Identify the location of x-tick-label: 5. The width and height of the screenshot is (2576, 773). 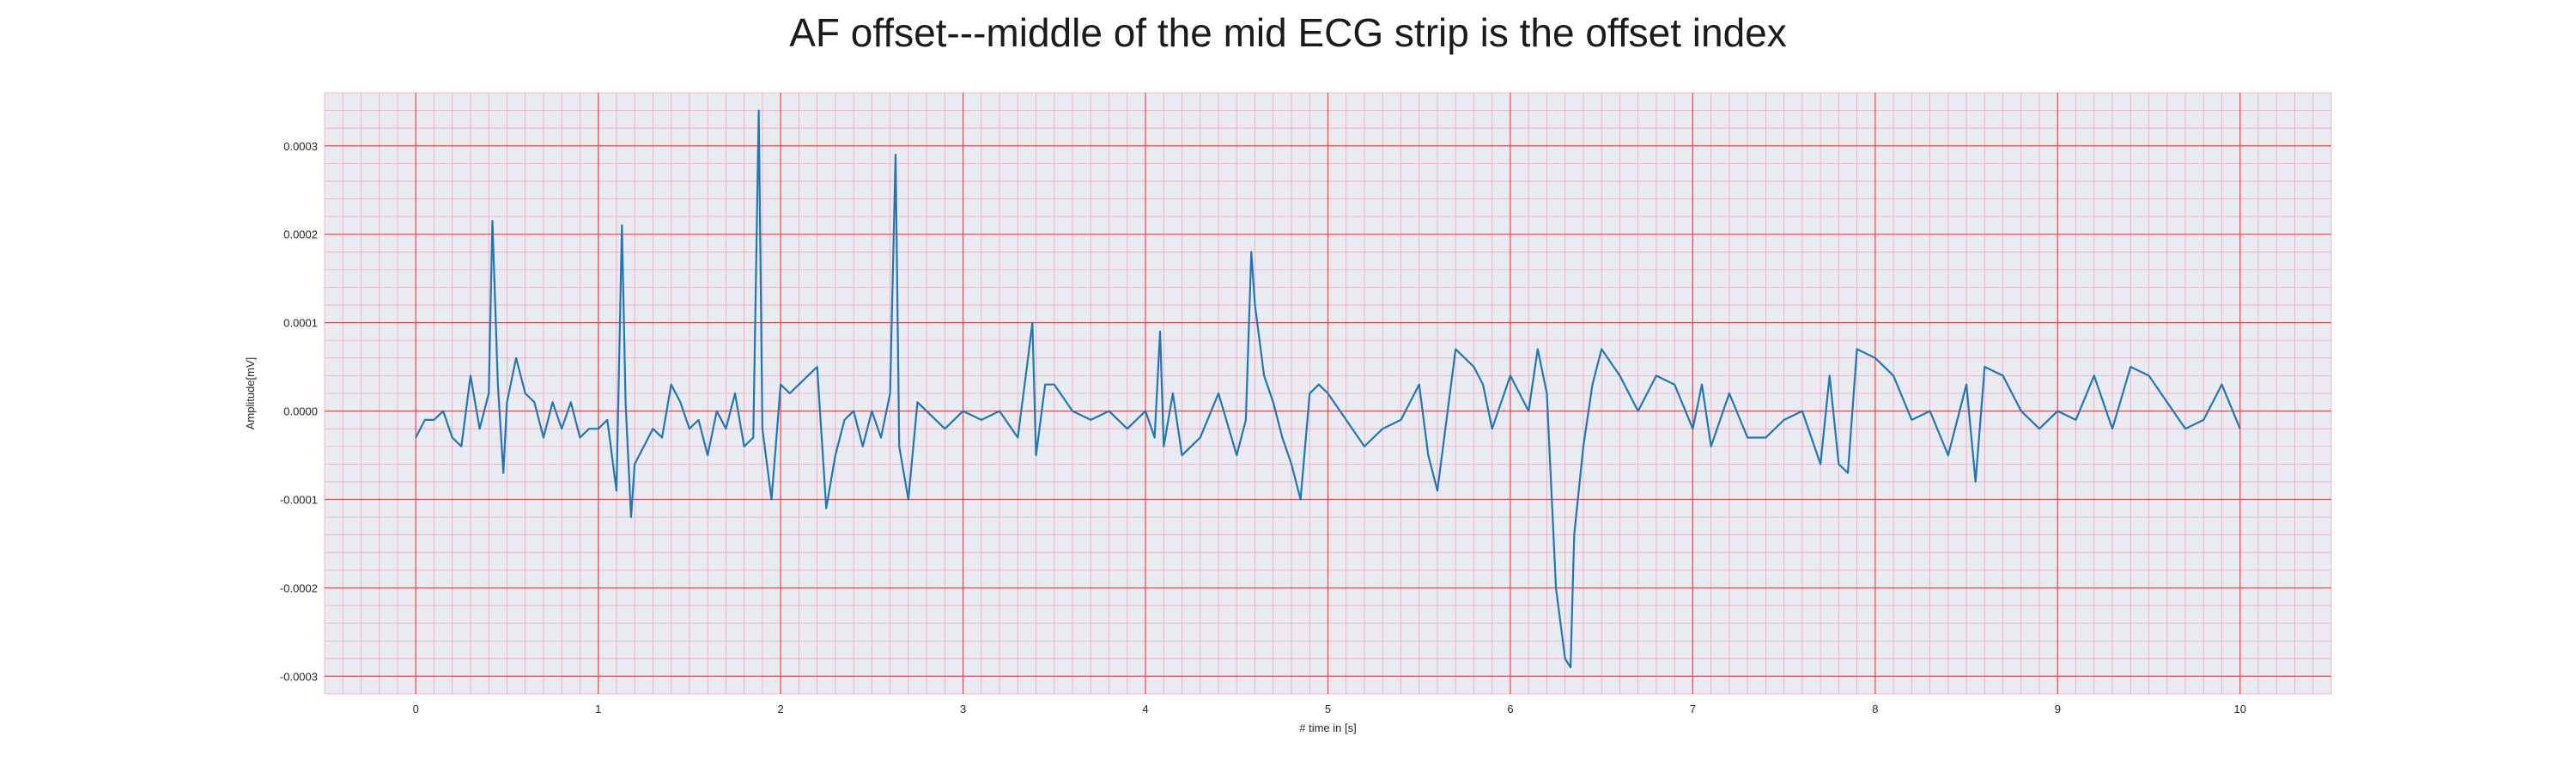
(1328, 709).